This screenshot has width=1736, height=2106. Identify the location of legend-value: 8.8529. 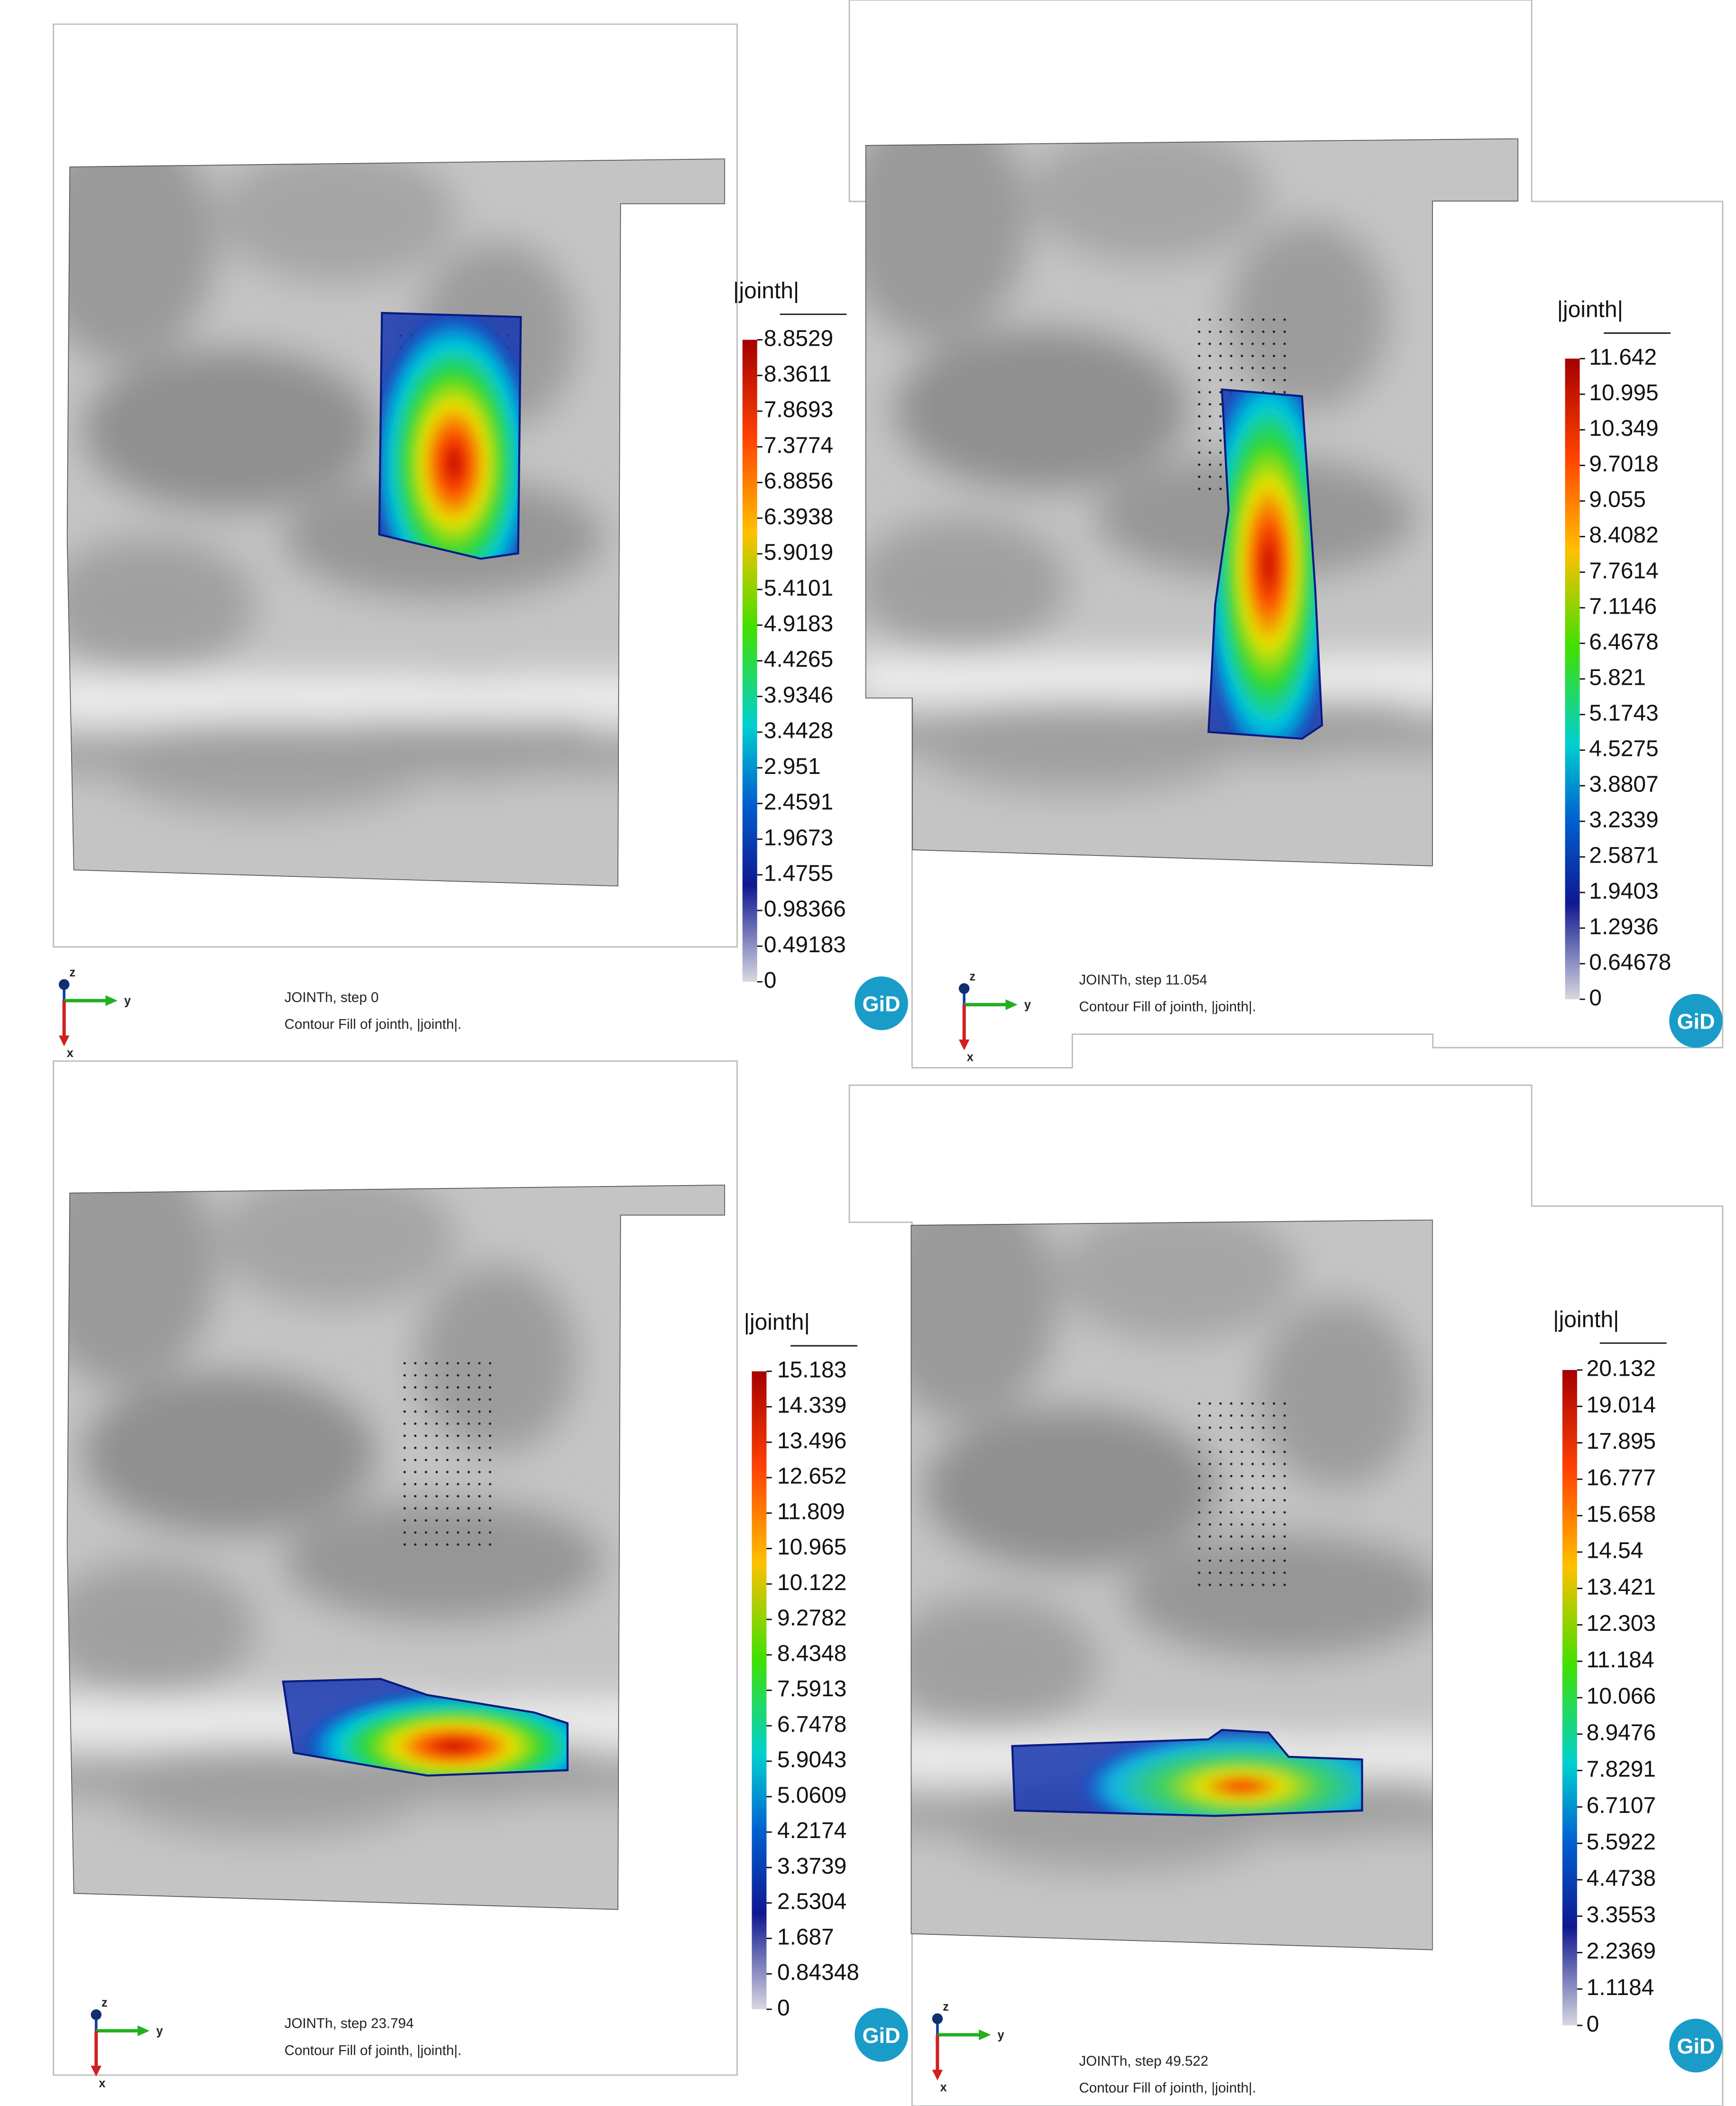
(799, 338).